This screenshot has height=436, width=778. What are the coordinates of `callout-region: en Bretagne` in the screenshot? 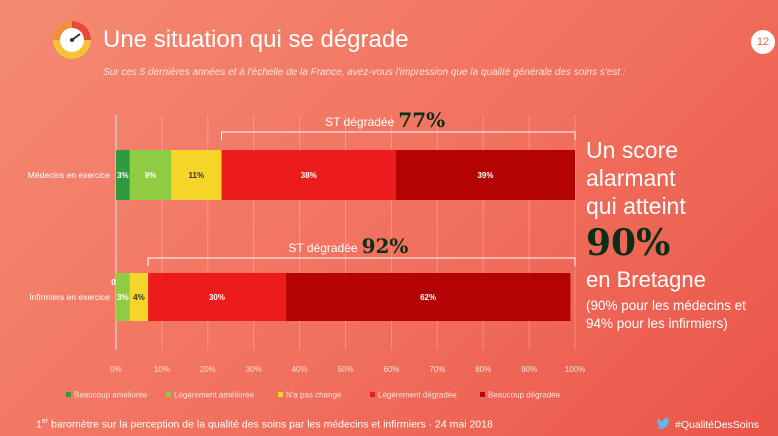 It's located at (646, 279).